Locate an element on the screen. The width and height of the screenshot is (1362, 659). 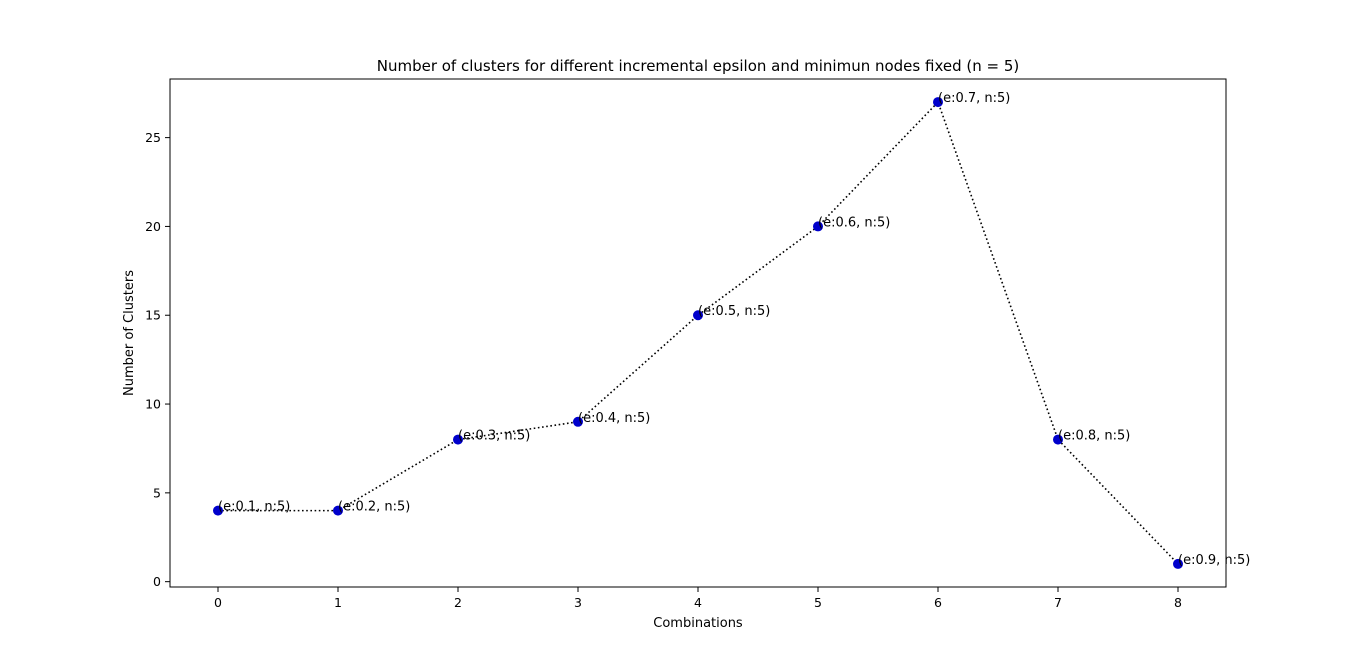
y-tick-label: 25 is located at coordinates (153, 137).